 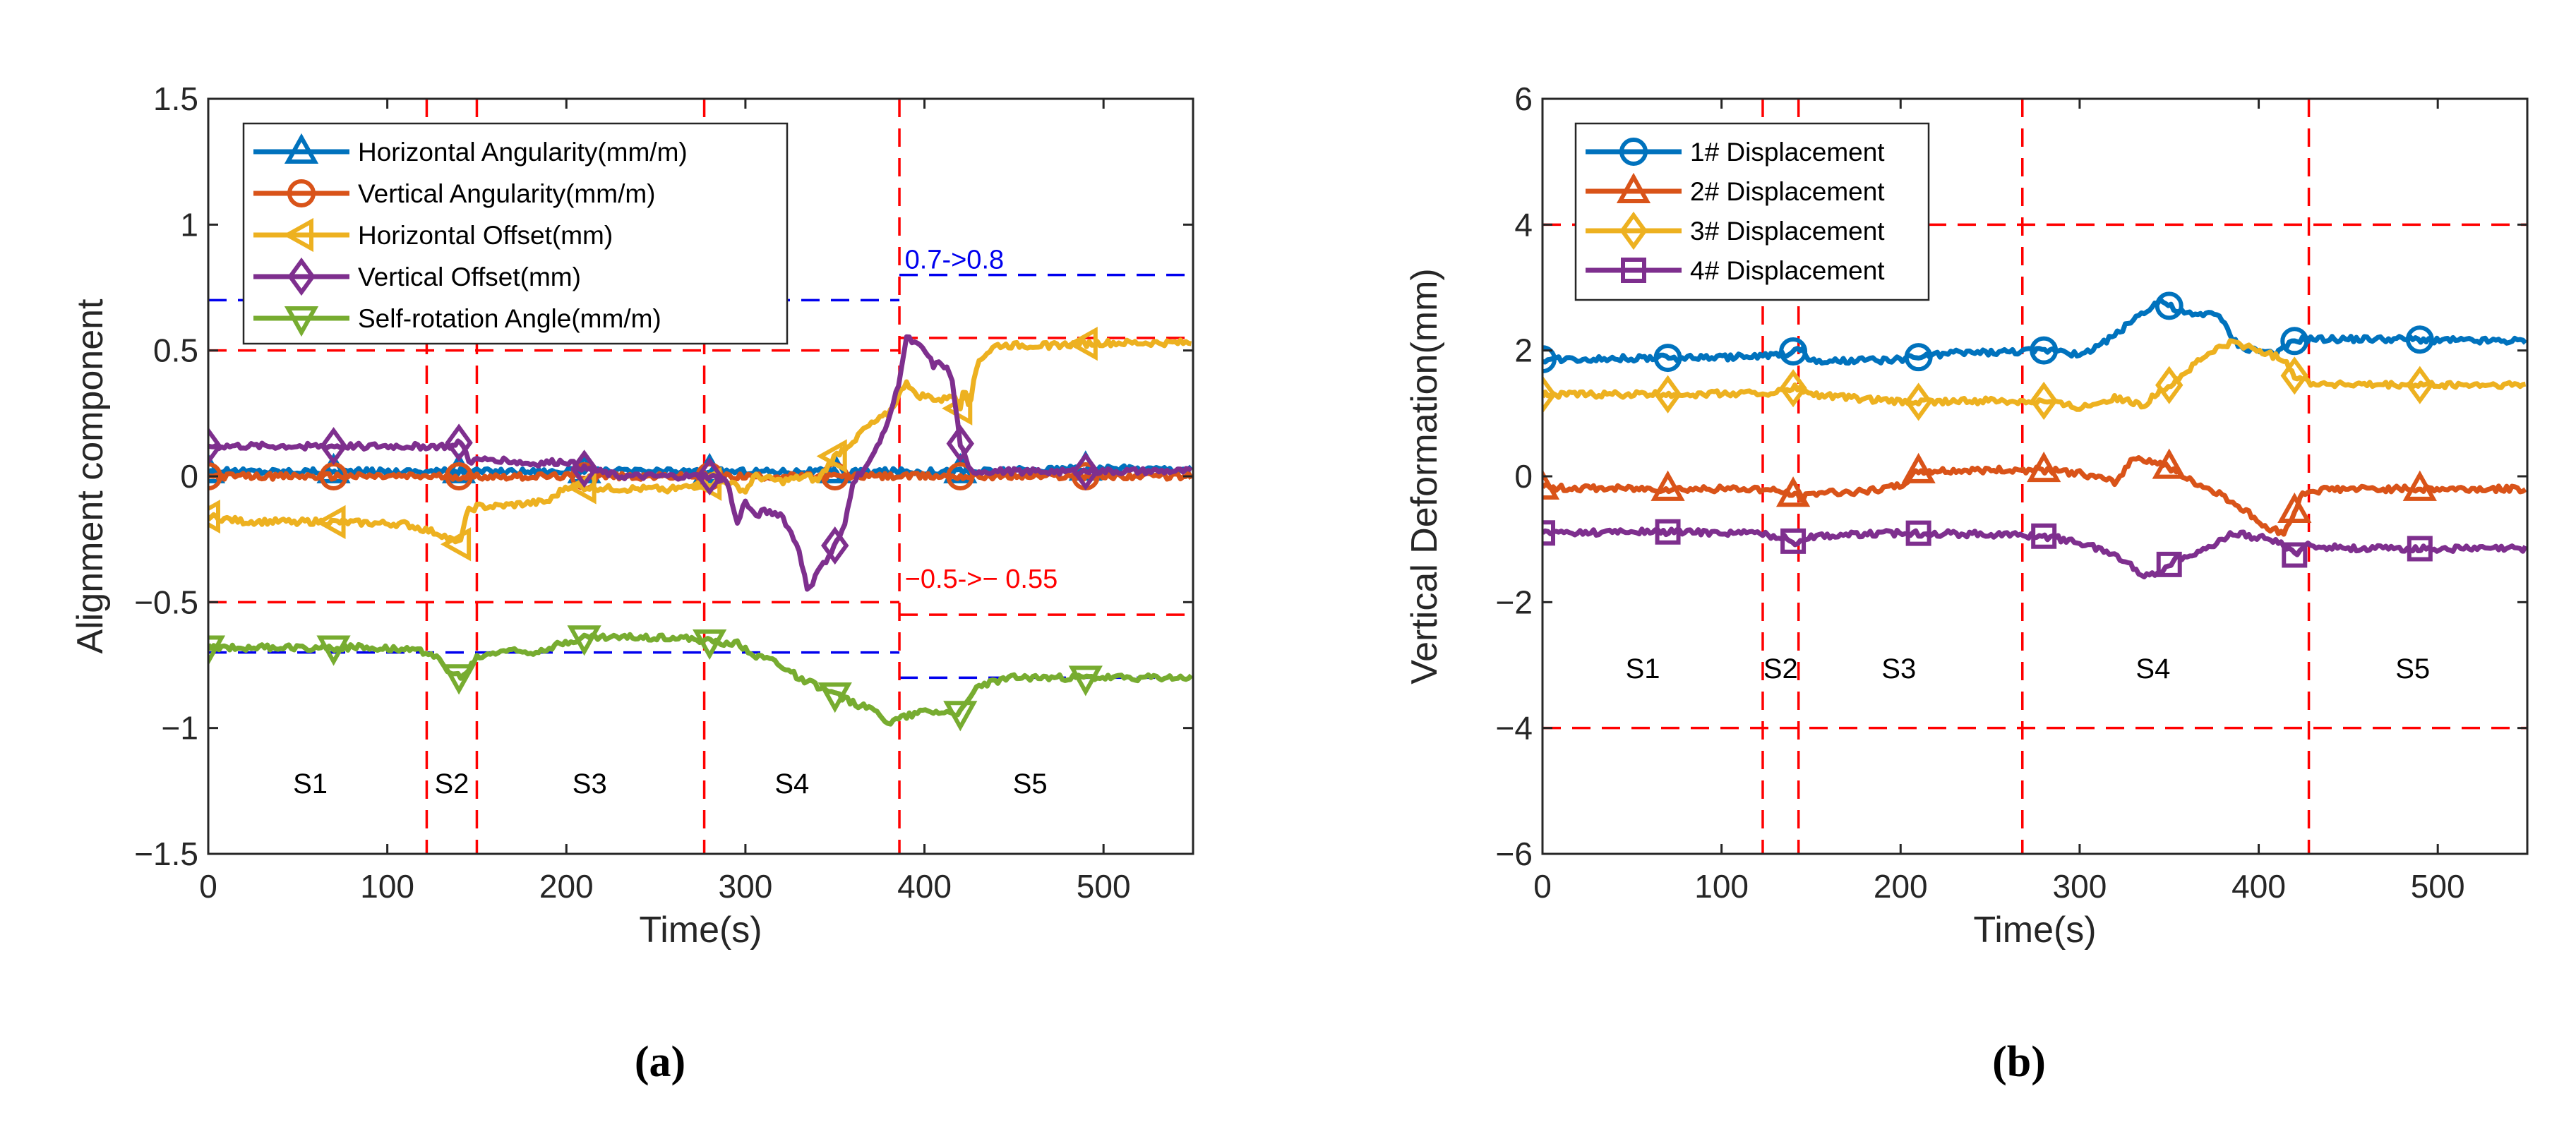 I want to click on legend-entry: Horizontal Angularity(mm/m), so click(x=523, y=152).